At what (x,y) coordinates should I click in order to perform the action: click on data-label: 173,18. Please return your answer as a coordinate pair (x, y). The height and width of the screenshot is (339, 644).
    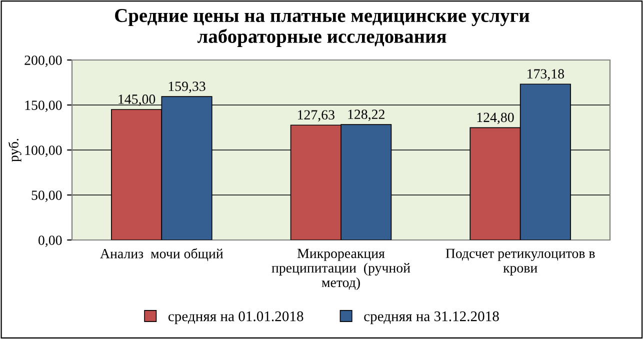
    Looking at the image, I should click on (546, 75).